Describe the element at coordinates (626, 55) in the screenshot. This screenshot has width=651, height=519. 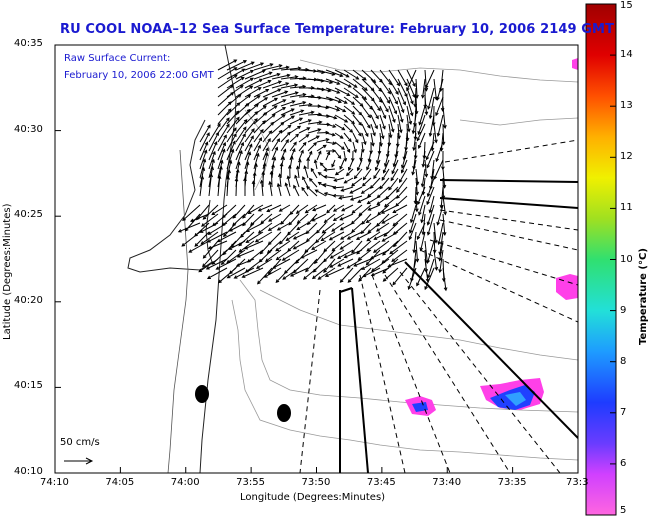
I see `colorbar-tick-label: 14` at that location.